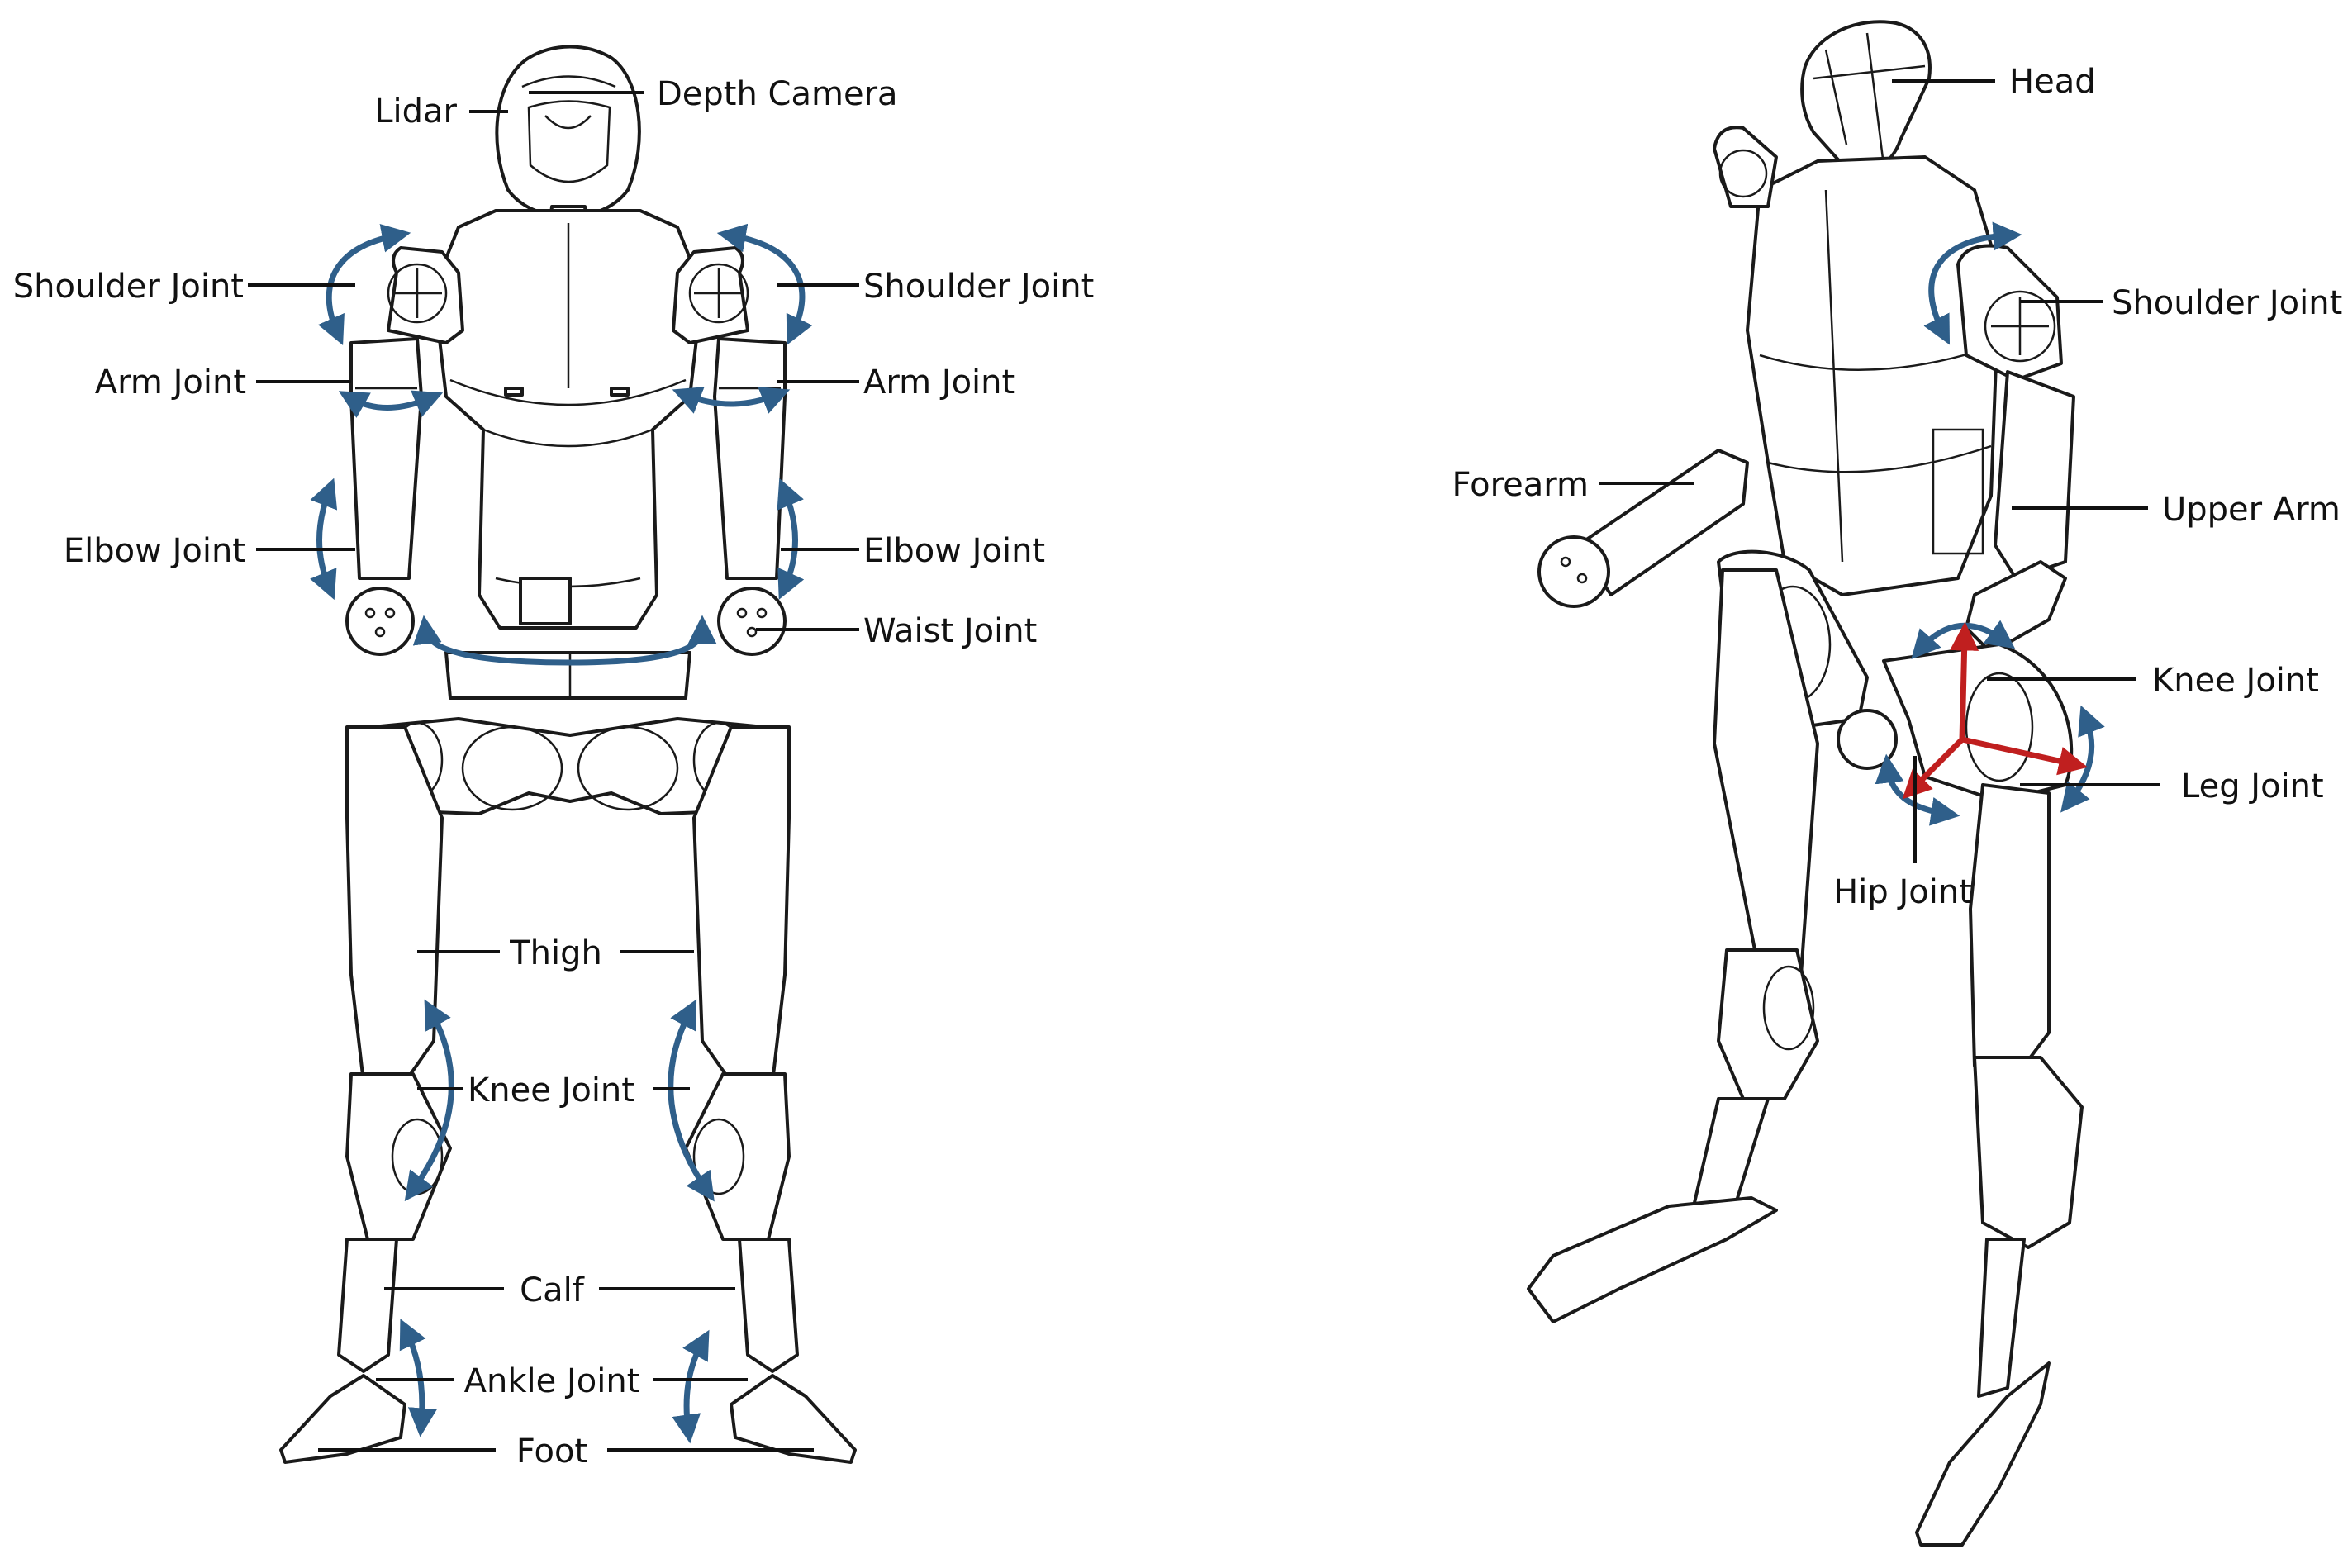 The height and width of the screenshot is (1568, 2343). I want to click on axis-arrow-up, so click(1964, 682).